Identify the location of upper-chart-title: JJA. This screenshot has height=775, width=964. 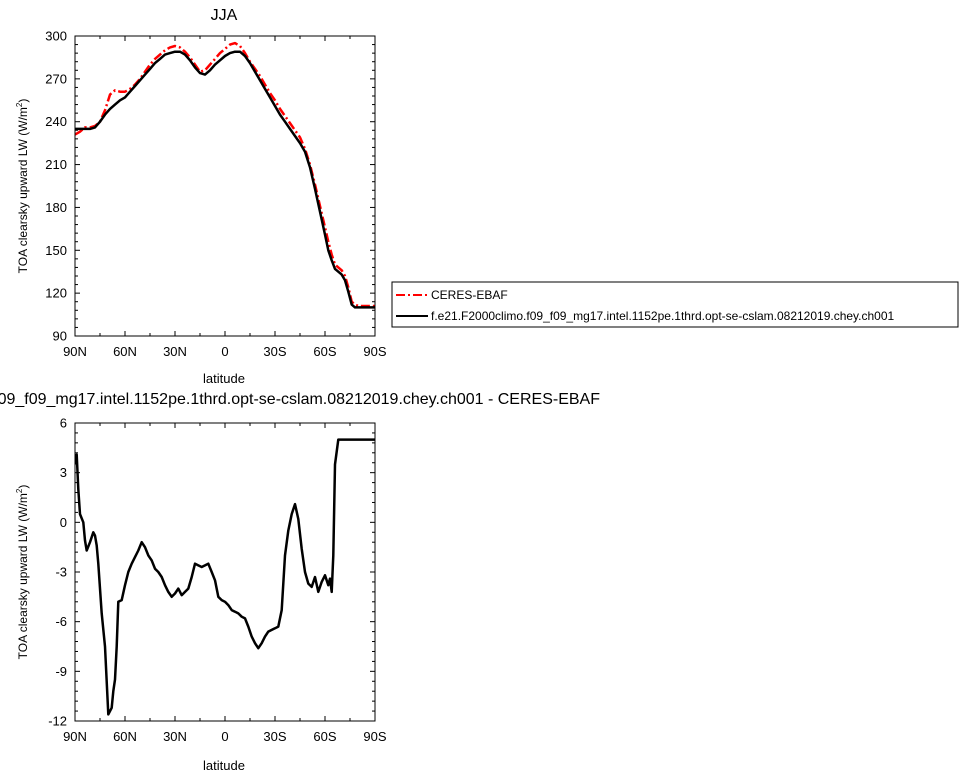
(224, 15).